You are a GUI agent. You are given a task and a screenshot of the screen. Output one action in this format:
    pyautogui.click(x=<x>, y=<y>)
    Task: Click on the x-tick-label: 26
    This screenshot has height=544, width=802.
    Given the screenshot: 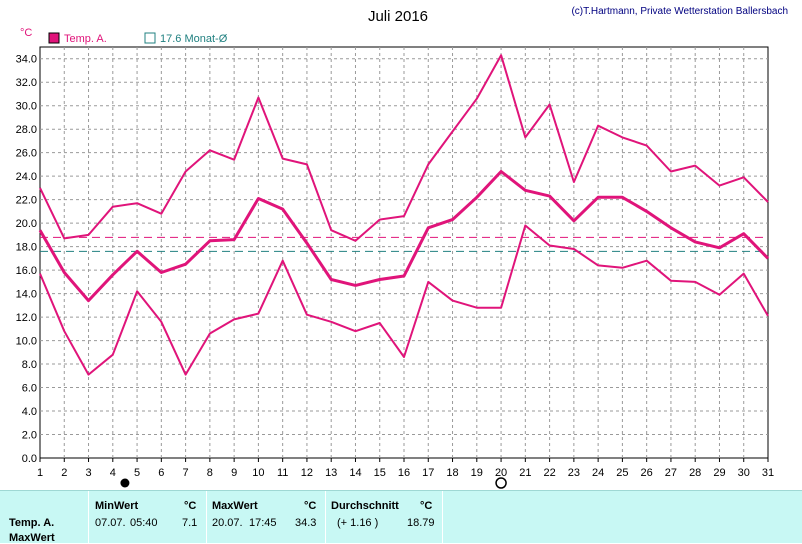 What is the action you would take?
    pyautogui.click(x=647, y=473)
    